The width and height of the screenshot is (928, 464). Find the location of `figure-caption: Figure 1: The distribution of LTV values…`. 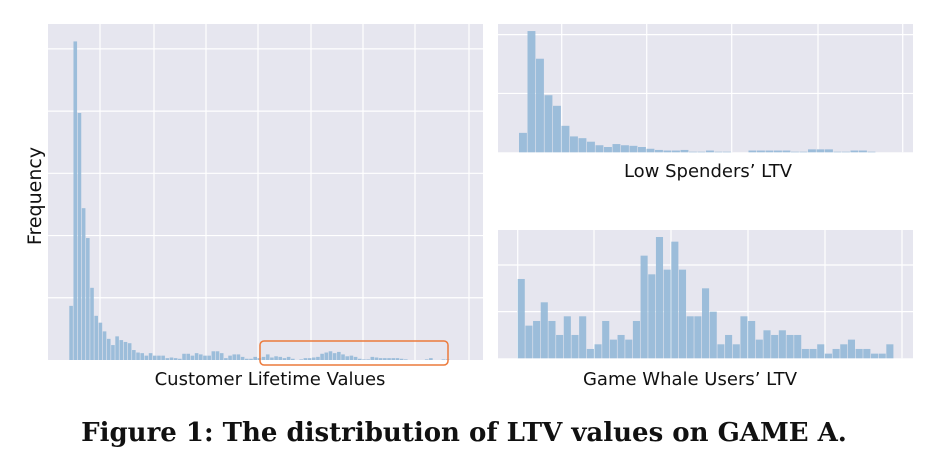

figure-caption: Figure 1: The distribution of LTV values… is located at coordinates (464, 433).